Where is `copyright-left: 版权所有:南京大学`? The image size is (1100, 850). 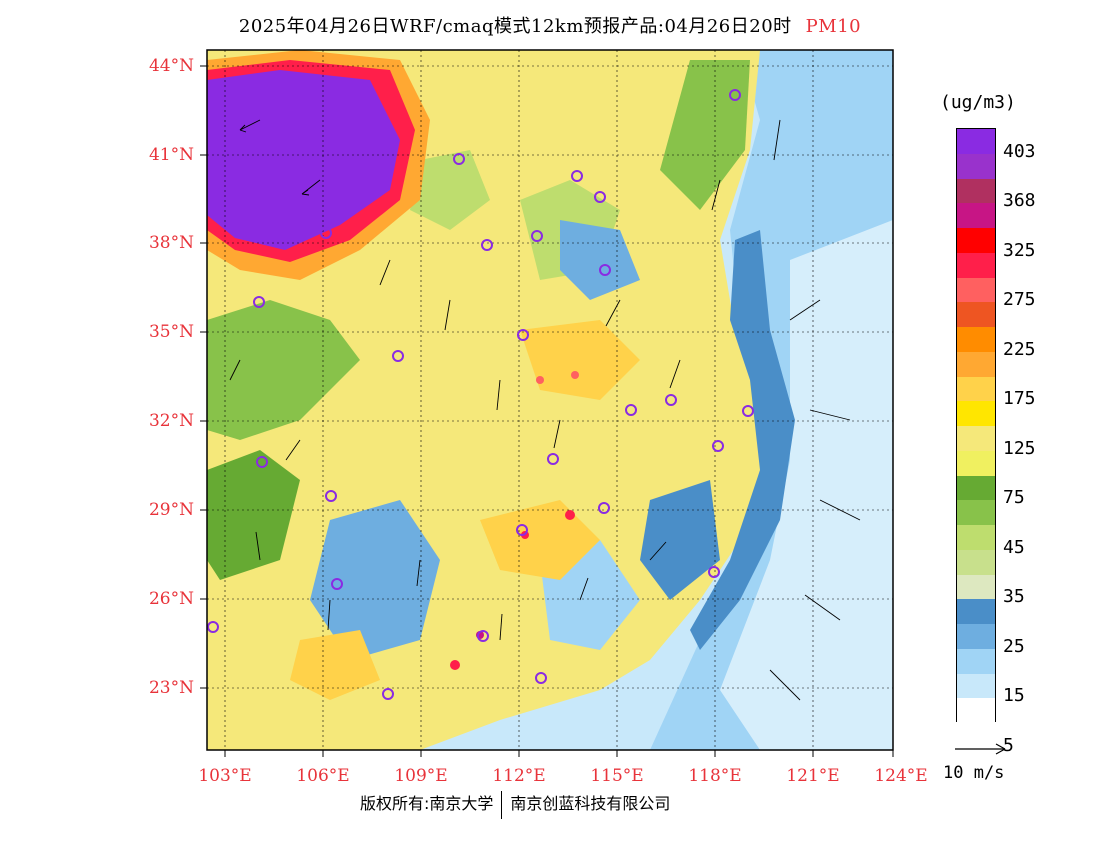
copyright-left: 版权所有:南京大学 is located at coordinates (427, 803).